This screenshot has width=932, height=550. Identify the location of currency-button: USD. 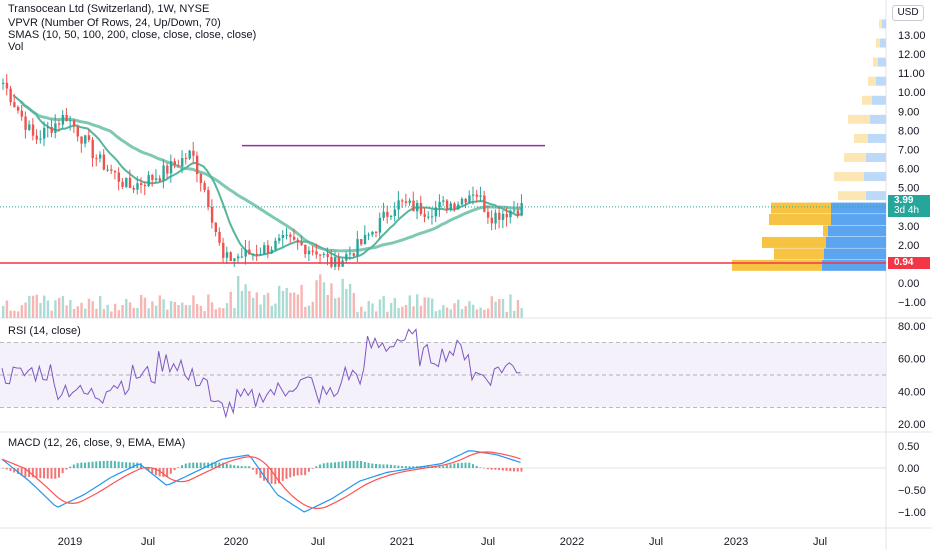
(908, 13).